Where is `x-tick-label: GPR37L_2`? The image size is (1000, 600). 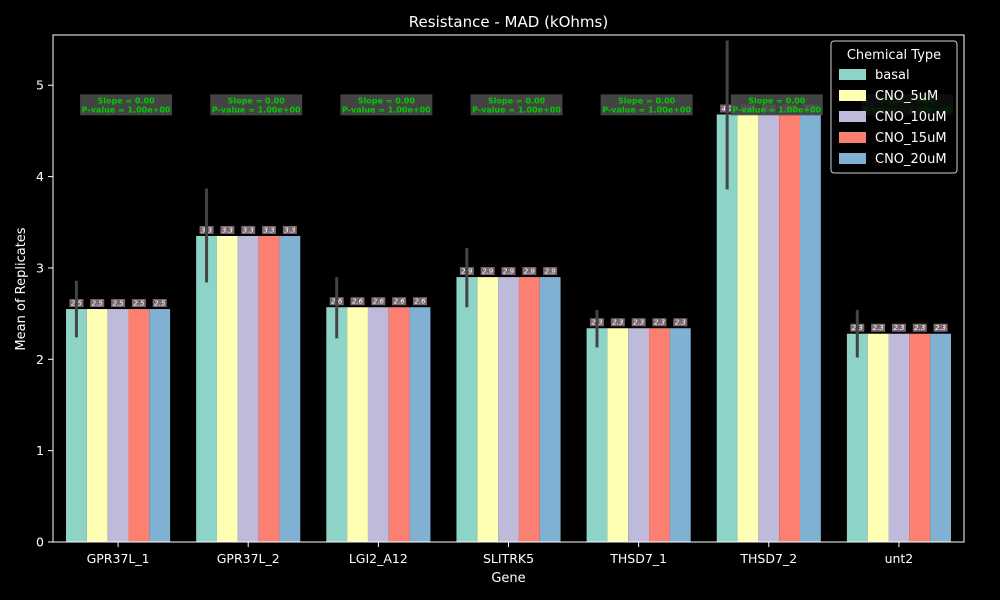 x-tick-label: GPR37L_2 is located at coordinates (248, 558).